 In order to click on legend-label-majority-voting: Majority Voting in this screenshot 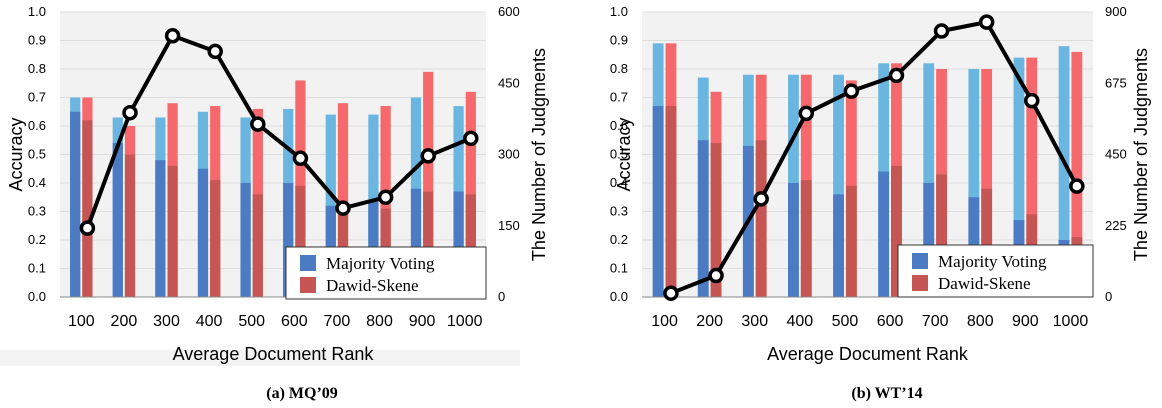, I will do `click(992, 261)`.